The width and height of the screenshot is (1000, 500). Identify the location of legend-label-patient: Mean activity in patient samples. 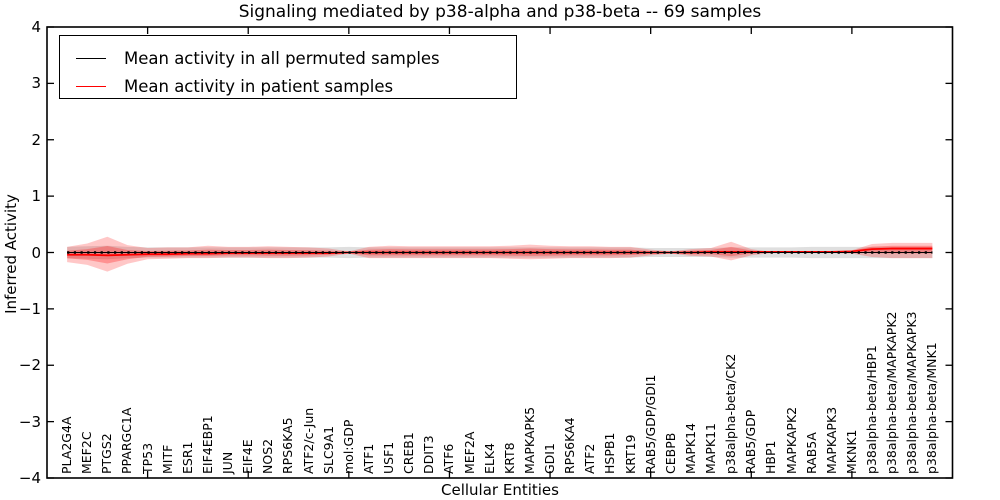
(259, 86).